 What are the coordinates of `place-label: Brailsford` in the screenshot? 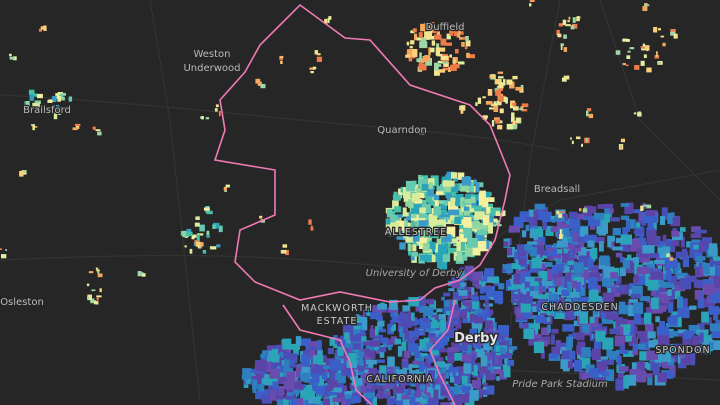 It's located at (47, 110).